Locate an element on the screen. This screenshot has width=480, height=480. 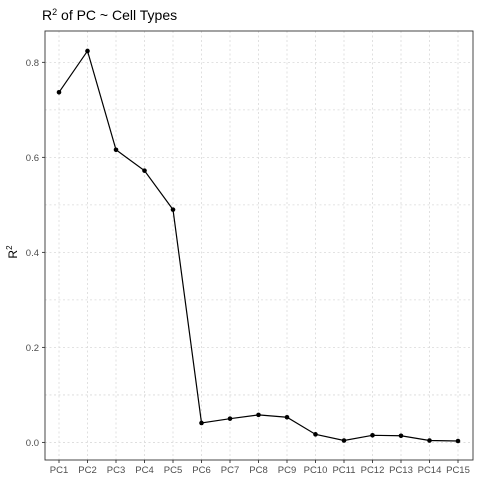
x-tick-label: PC8 is located at coordinates (258, 470).